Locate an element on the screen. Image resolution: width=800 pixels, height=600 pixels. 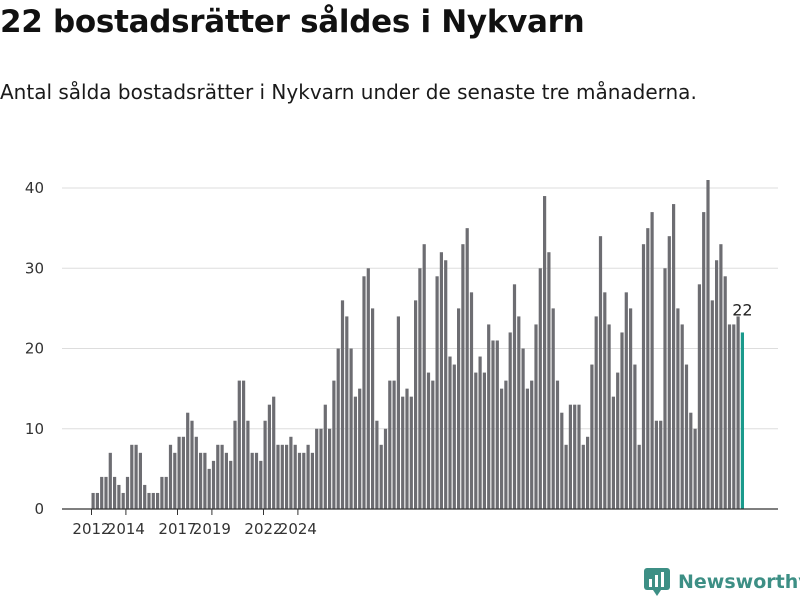
x-tick-label: 2014 is located at coordinates (126, 529).